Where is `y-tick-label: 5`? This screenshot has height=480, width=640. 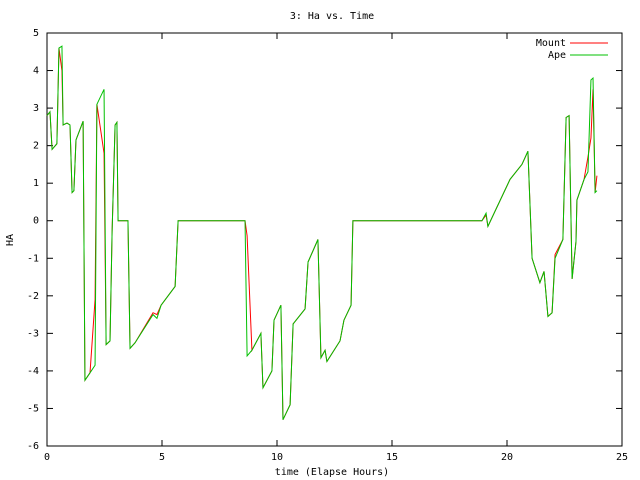 y-tick-label: 5 is located at coordinates (36, 33).